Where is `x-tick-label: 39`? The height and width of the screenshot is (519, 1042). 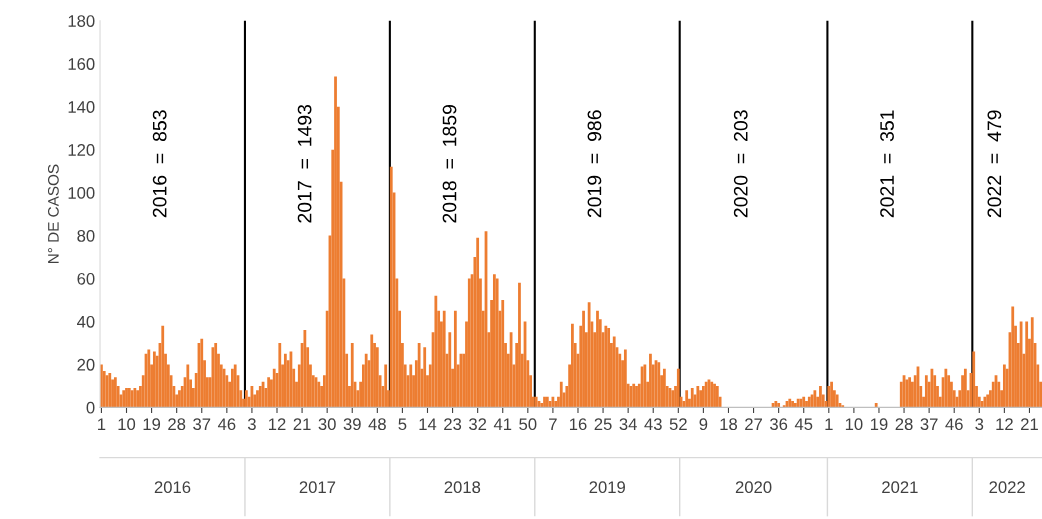
x-tick-label: 39 is located at coordinates (352, 424).